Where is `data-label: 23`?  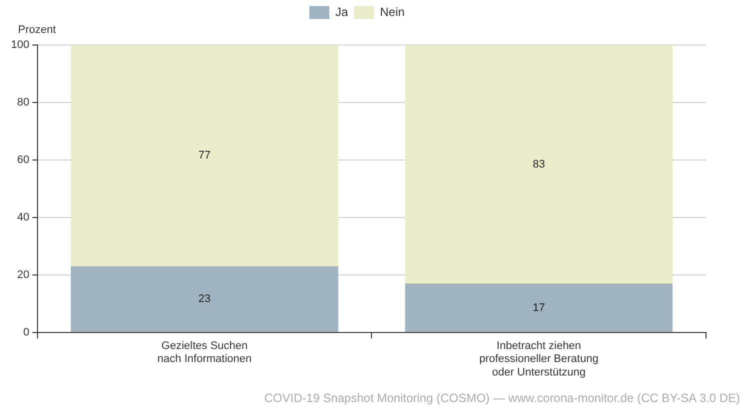 data-label: 23 is located at coordinates (204, 299).